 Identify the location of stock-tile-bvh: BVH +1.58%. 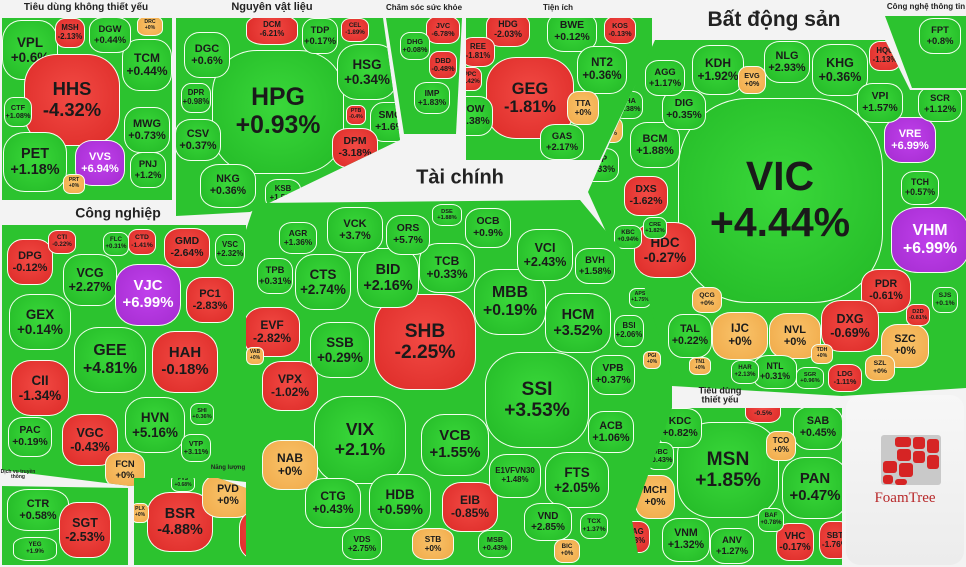
(595, 266).